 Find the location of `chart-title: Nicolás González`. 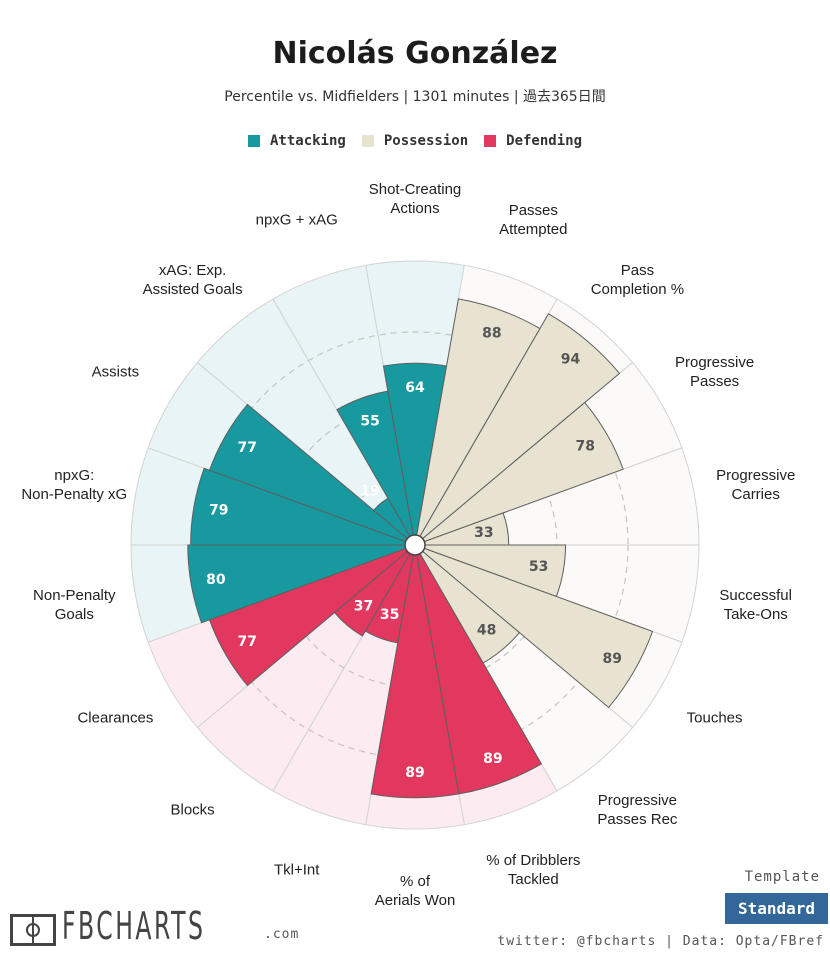

chart-title: Nicolás González is located at coordinates (415, 53).